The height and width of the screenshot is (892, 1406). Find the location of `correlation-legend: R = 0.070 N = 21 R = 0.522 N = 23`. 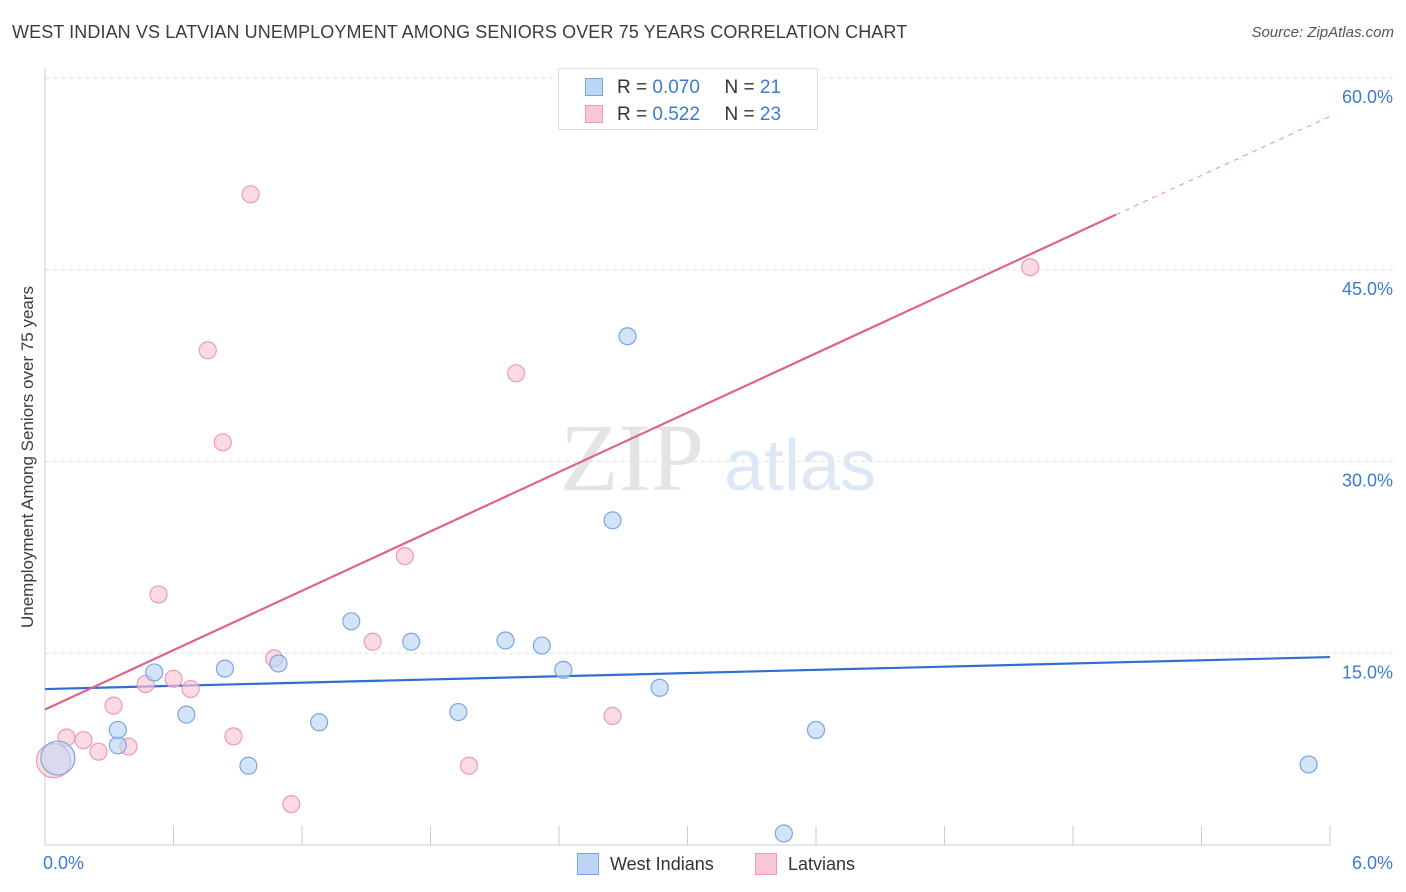

correlation-legend: R = 0.070 N = 21 R = 0.522 N = 23 is located at coordinates (688, 99).